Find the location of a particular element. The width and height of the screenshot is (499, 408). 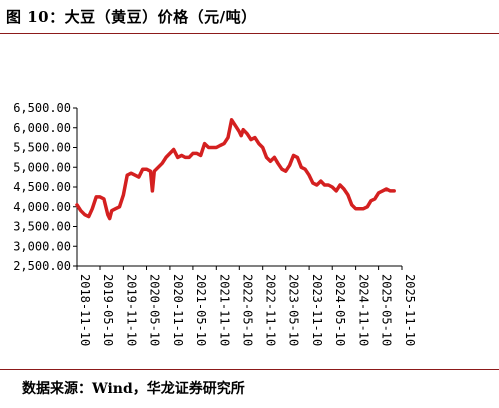

source-divider is located at coordinates (249, 369).